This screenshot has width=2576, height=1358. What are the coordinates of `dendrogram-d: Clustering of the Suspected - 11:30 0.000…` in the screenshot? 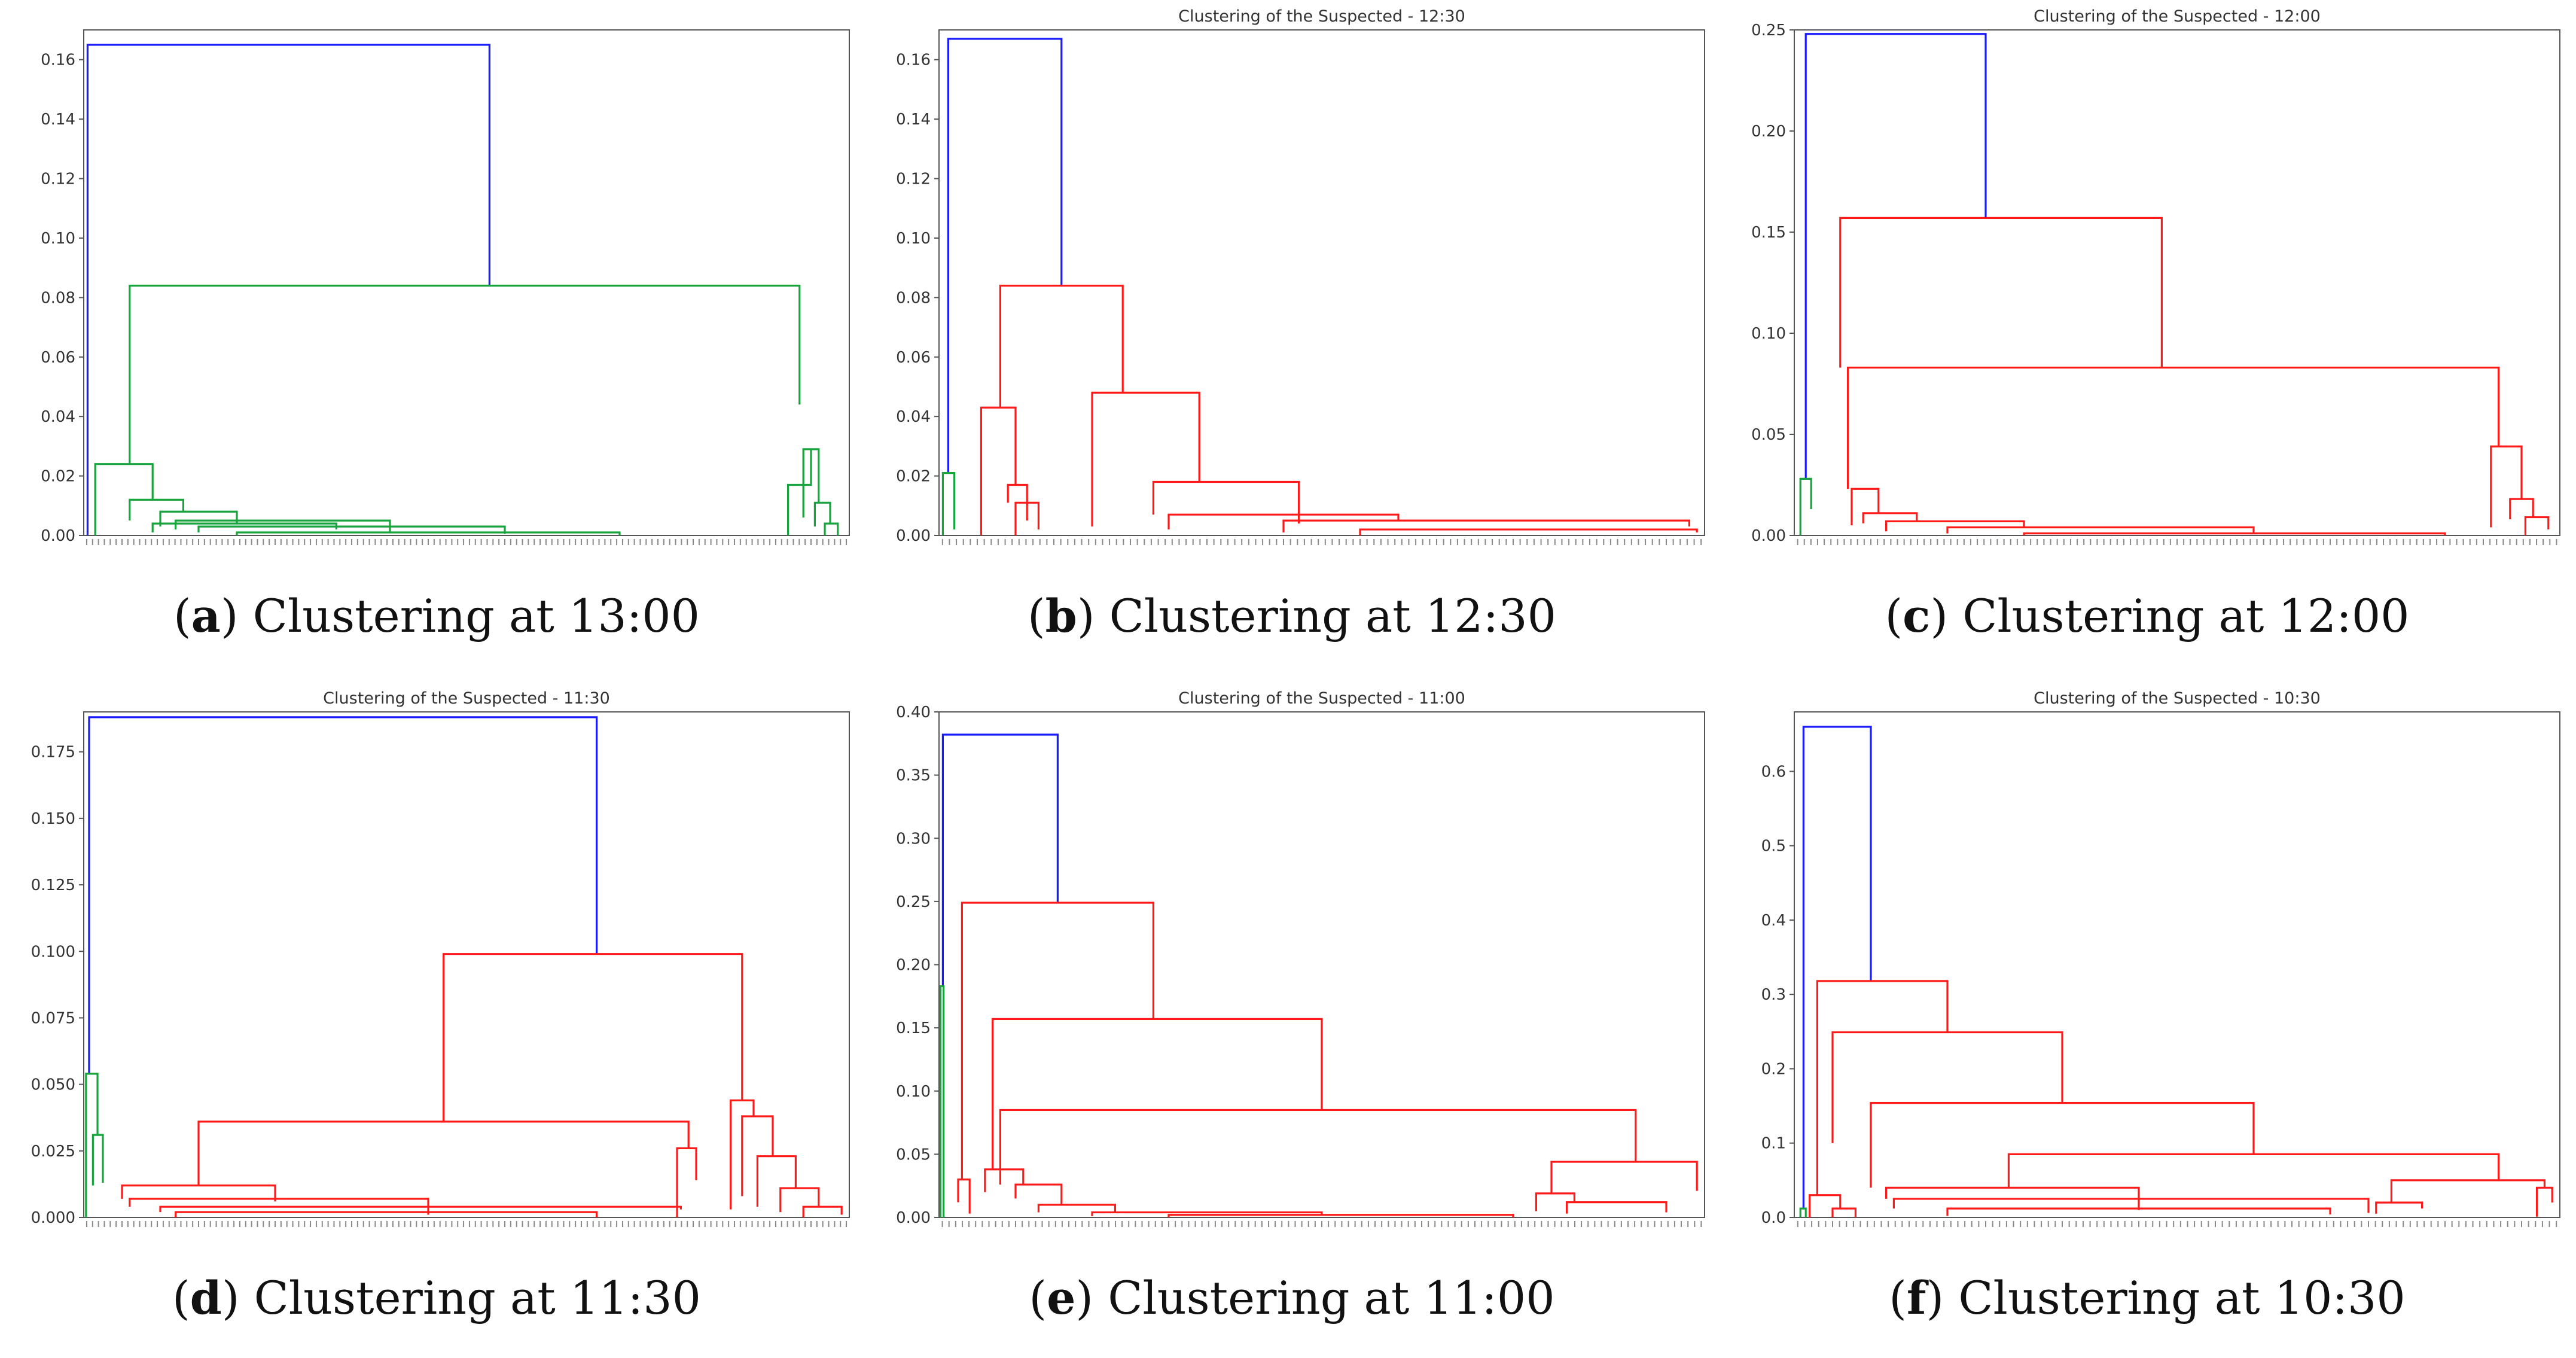 It's located at (441, 958).